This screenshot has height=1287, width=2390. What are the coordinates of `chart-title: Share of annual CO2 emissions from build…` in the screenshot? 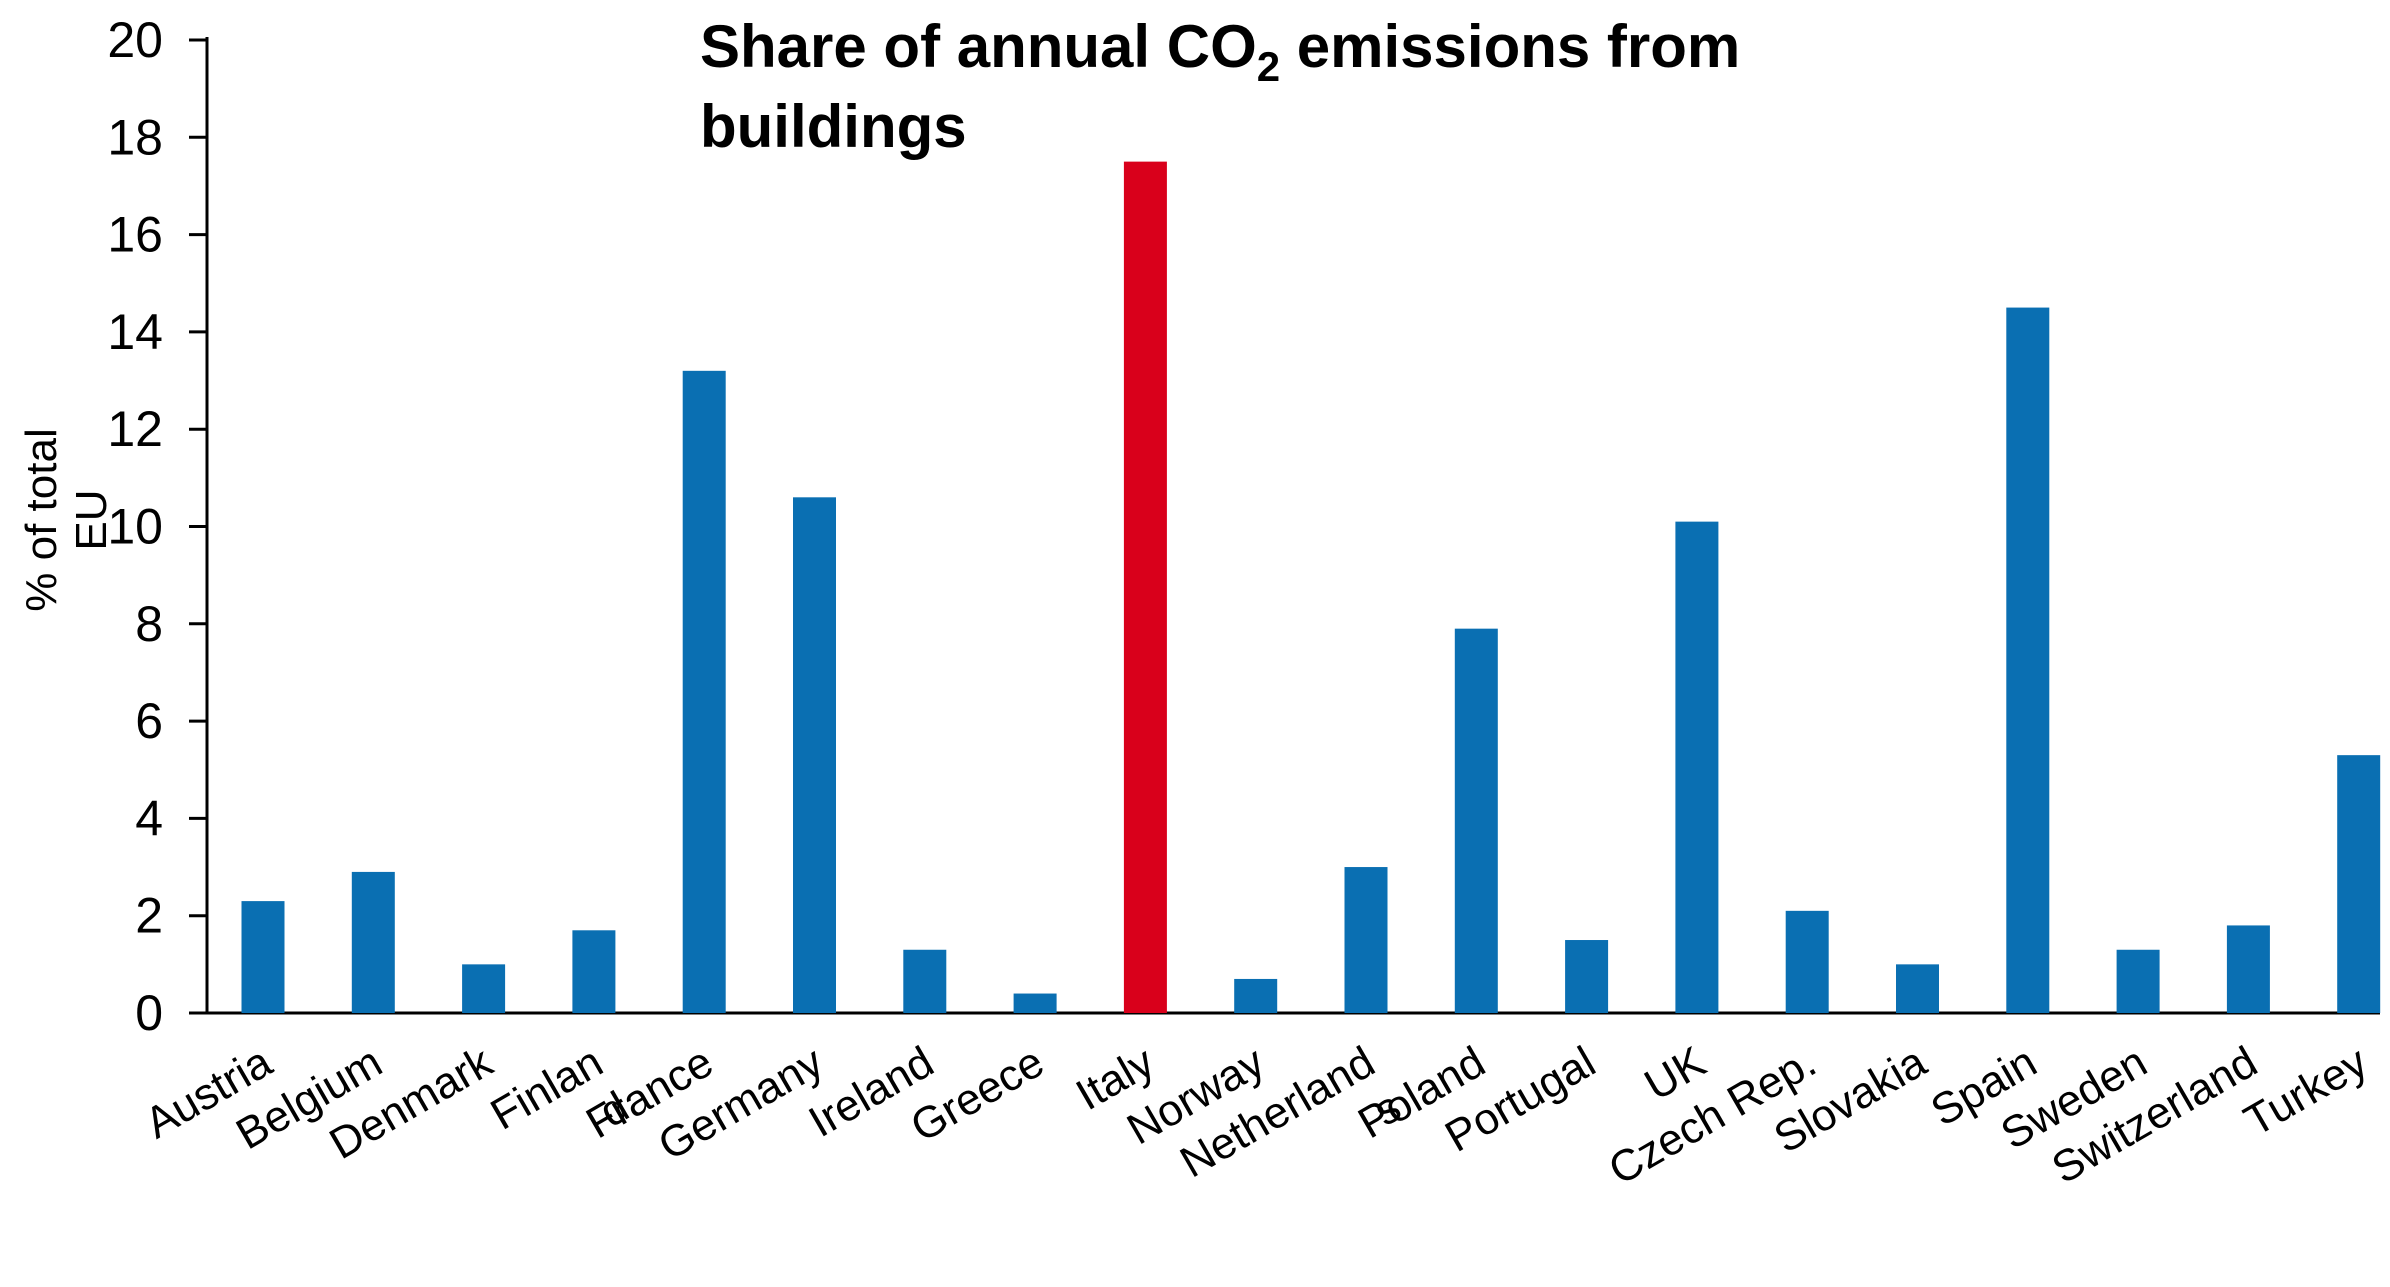 It's located at (1220, 86).